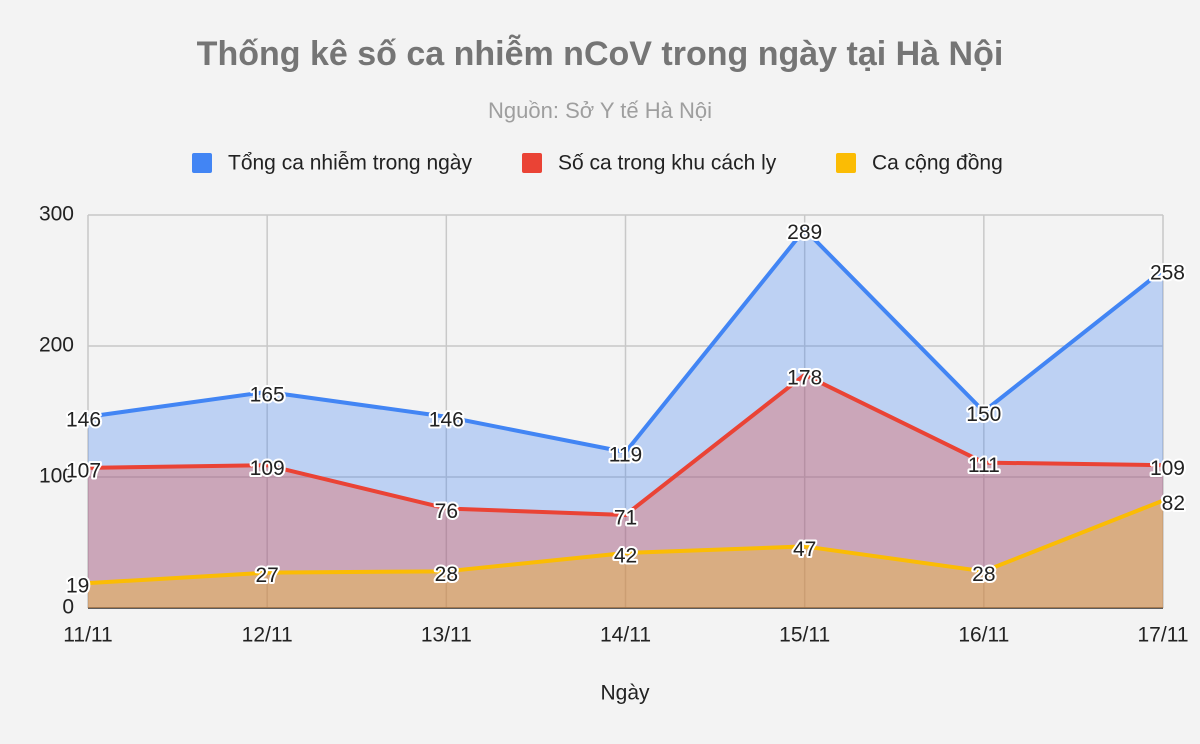 This screenshot has height=744, width=1200. What do you see at coordinates (87, 635) in the screenshot?
I see `x-tick-label: 11/11` at bounding box center [87, 635].